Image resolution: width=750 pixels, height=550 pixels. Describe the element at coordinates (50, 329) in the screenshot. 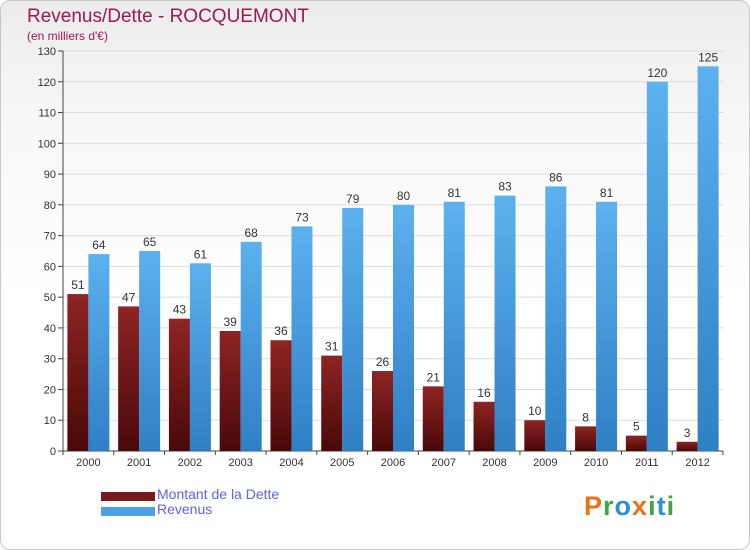

I see `y-tick-label: 40` at that location.